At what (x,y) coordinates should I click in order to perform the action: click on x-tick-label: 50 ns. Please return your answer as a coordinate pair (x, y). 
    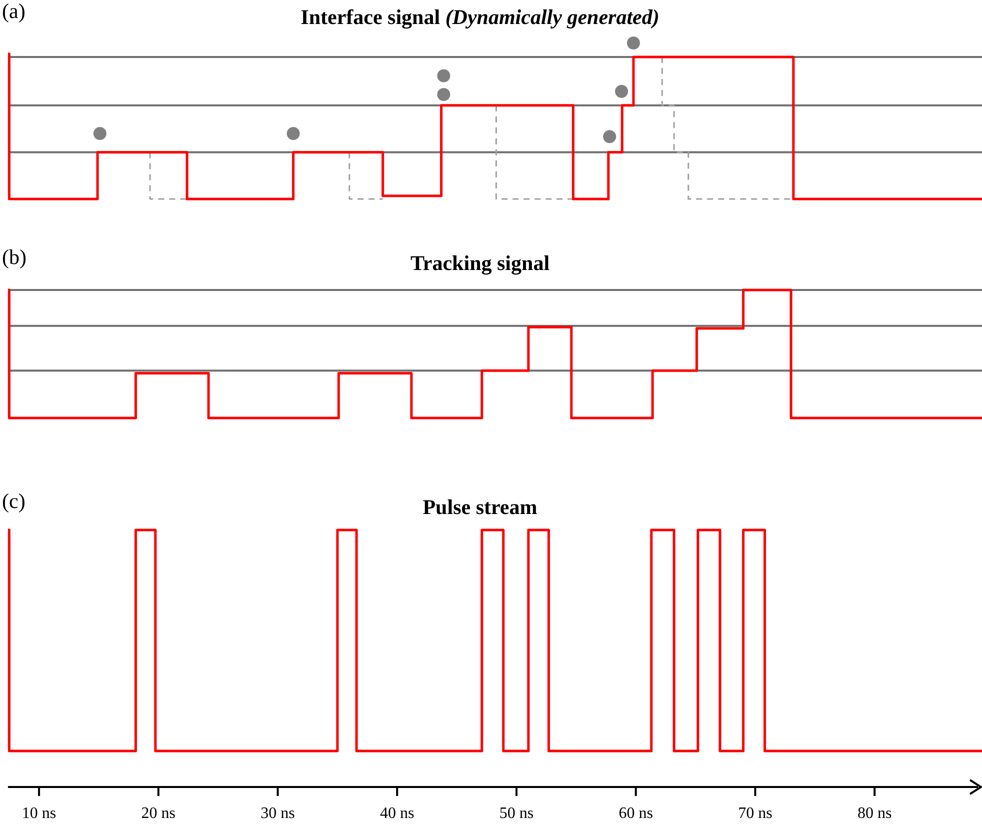
    Looking at the image, I should click on (516, 813).